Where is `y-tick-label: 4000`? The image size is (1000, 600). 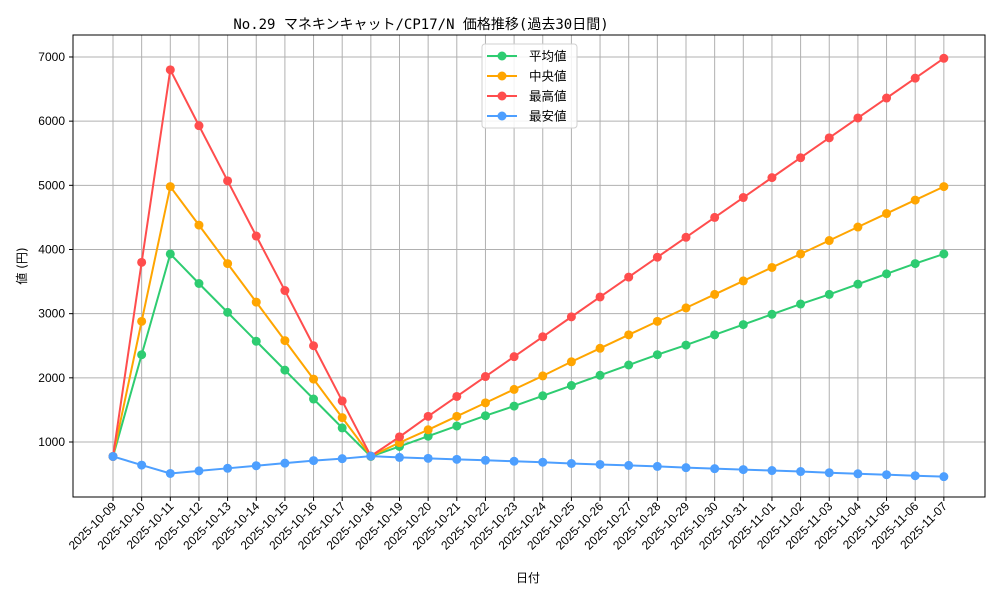
y-tick-label: 4000 is located at coordinates (51, 249).